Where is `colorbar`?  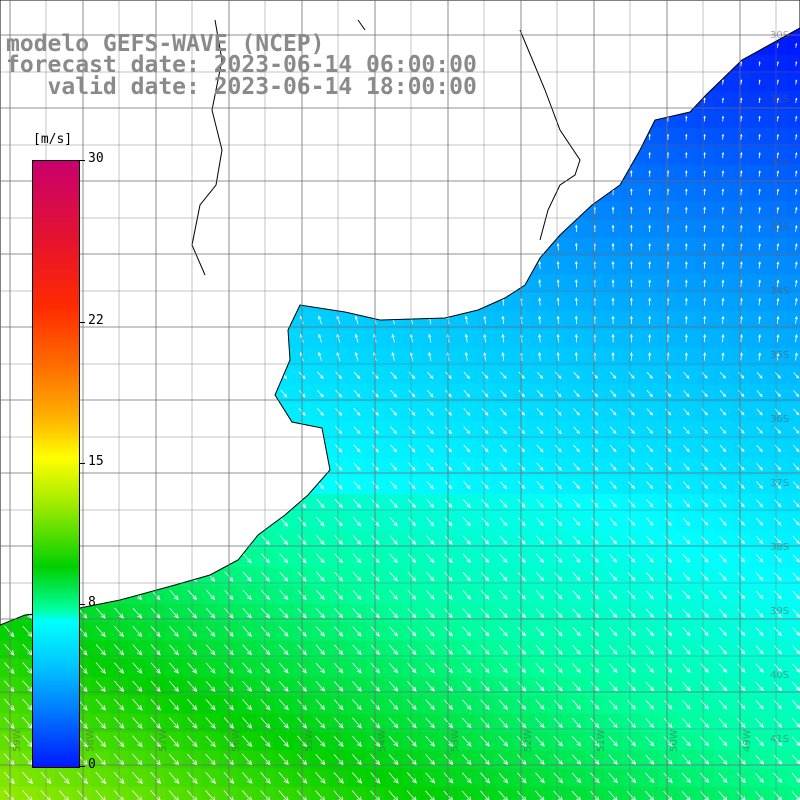 colorbar is located at coordinates (56, 464).